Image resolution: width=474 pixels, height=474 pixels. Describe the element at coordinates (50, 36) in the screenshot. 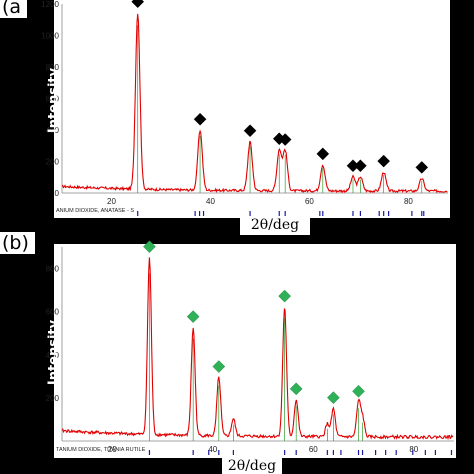

I see `y-tick-label: 1000` at that location.